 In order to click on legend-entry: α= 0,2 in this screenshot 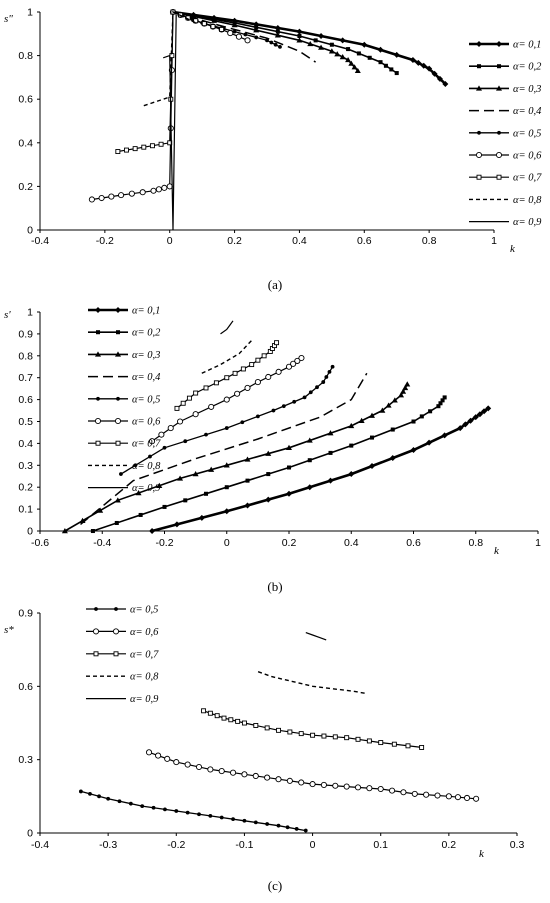, I will do `click(505, 67)`.